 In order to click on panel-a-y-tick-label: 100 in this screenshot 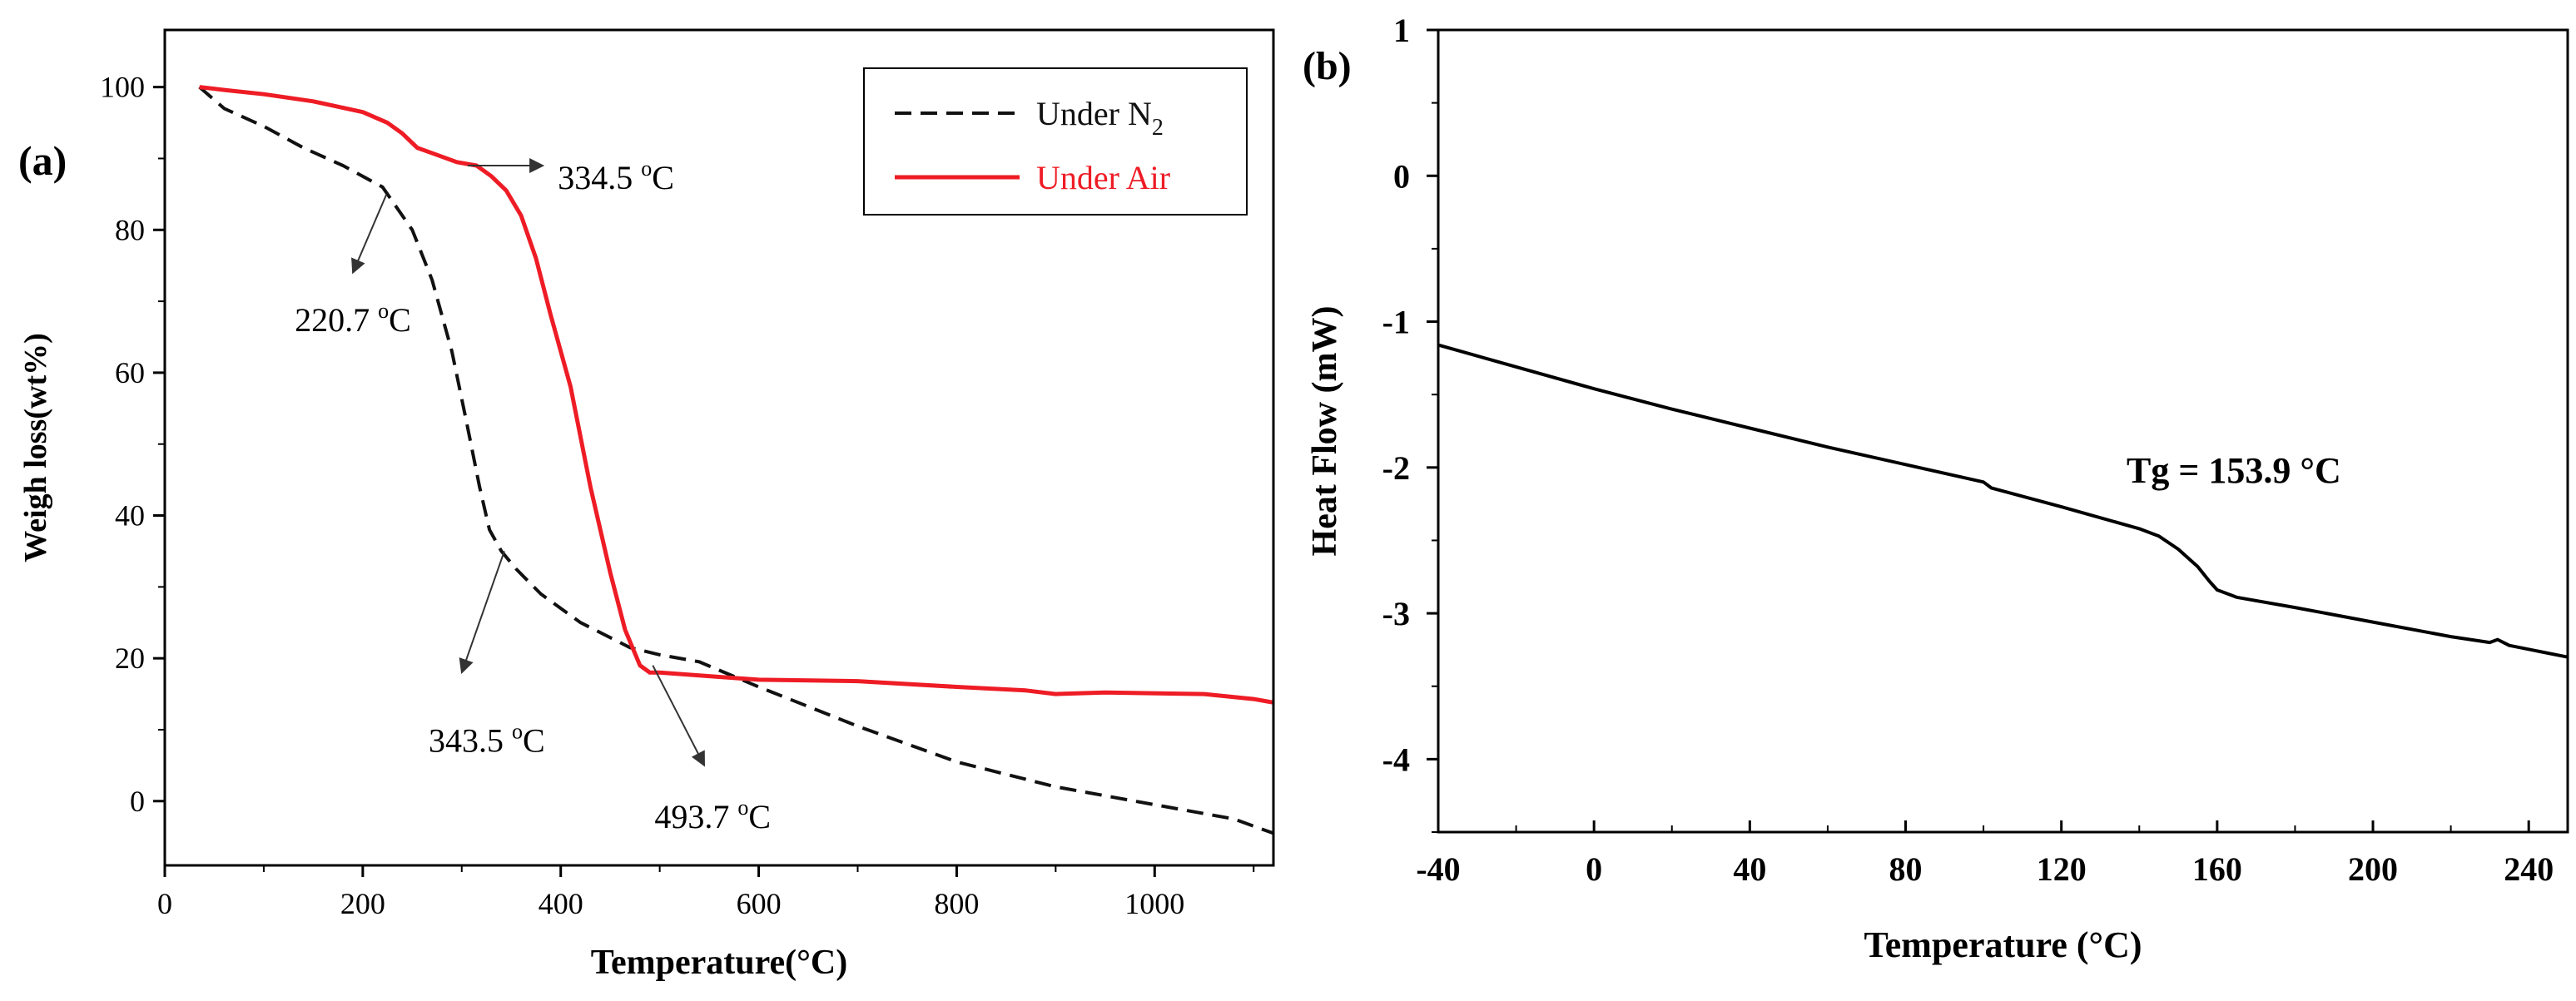, I will do `click(122, 87)`.